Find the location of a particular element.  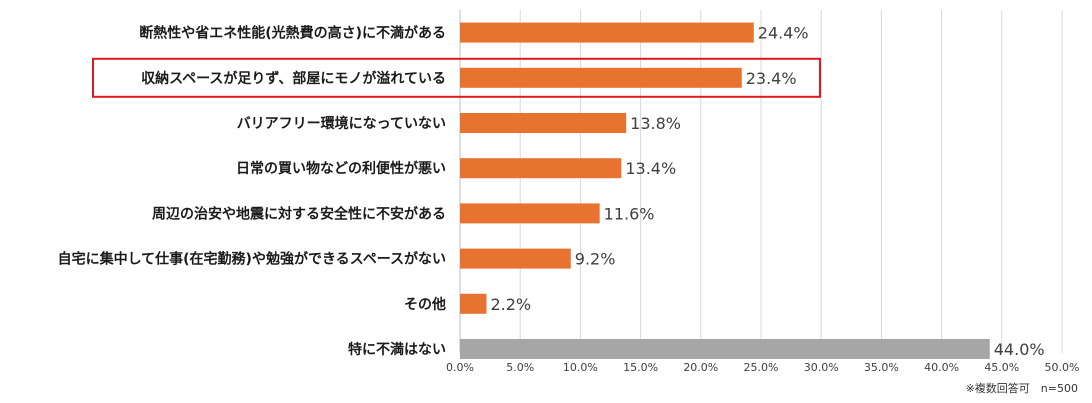

data-label: 2.2% is located at coordinates (510, 304).